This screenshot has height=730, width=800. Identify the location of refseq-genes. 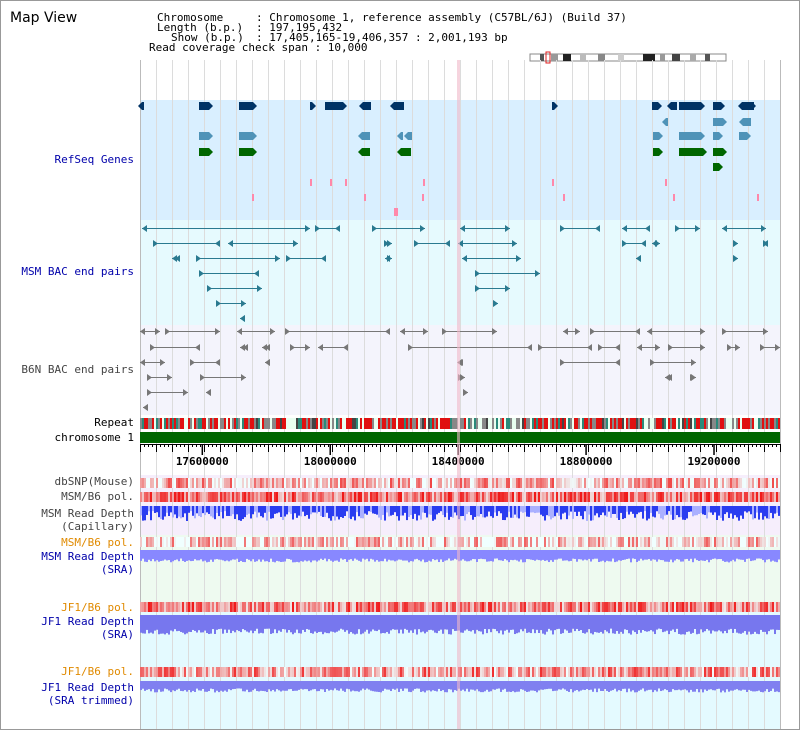
(448, 159).